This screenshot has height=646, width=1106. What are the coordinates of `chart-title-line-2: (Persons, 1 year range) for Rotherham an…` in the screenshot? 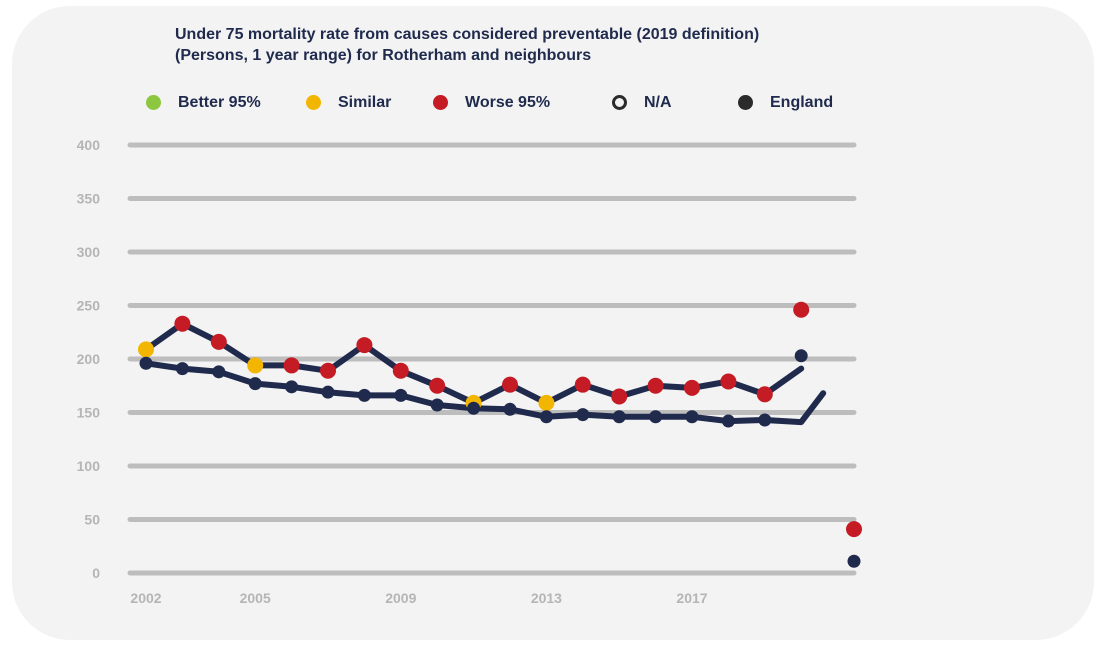 It's located at (383, 55).